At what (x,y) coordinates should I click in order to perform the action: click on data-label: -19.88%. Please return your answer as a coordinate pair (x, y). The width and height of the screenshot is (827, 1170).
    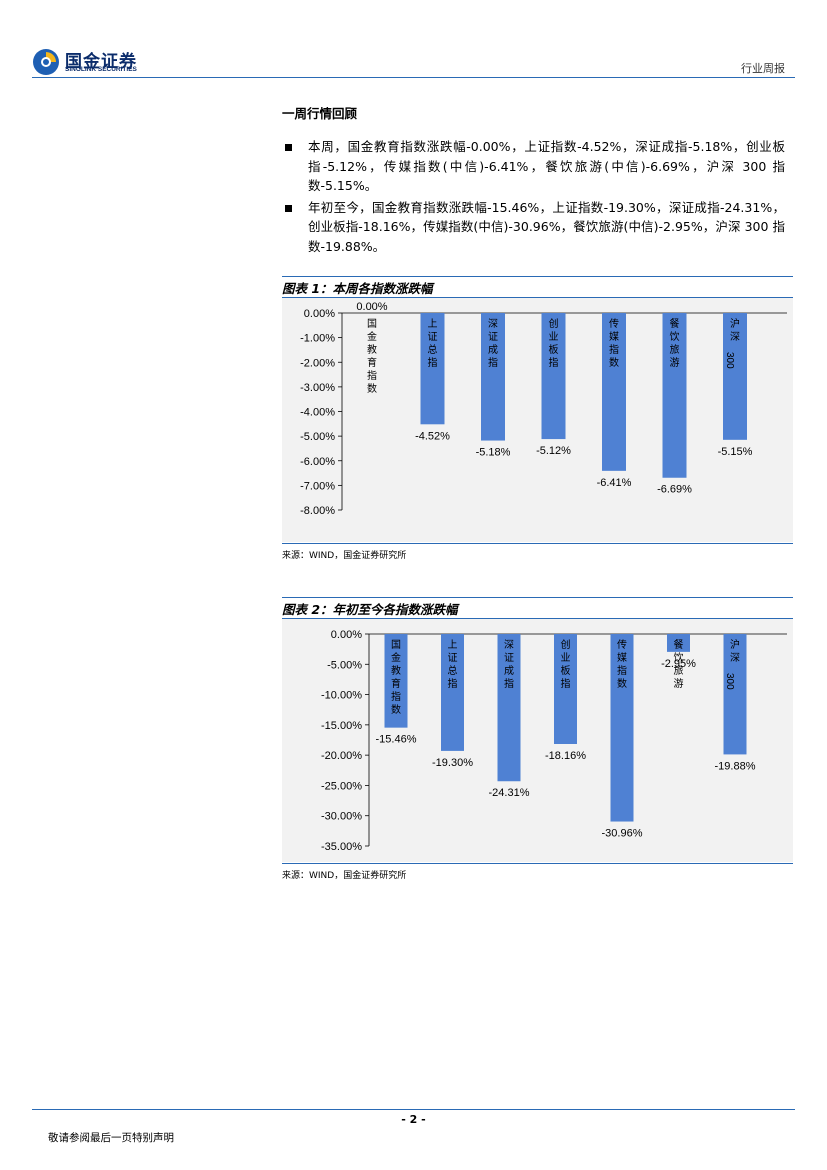
    Looking at the image, I should click on (735, 766).